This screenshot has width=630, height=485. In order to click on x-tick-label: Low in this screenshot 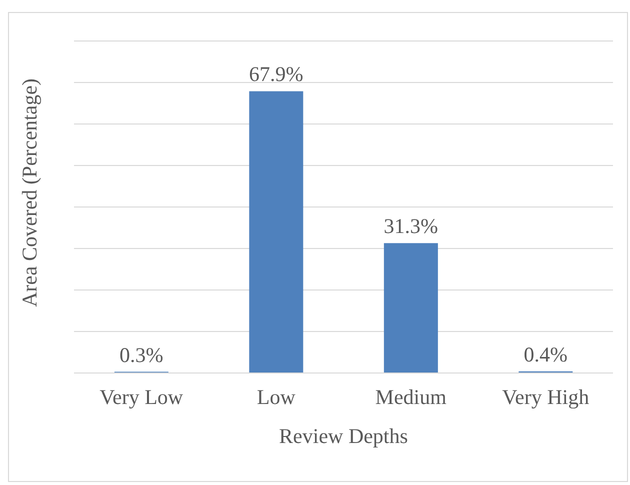, I will do `click(276, 396)`.